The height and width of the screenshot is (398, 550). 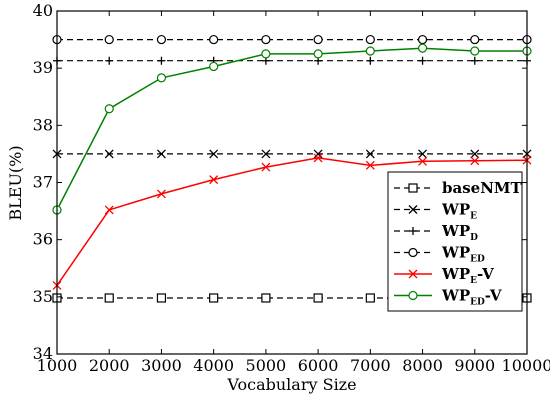 I want to click on legend-entry: baseNMT, so click(x=458, y=188).